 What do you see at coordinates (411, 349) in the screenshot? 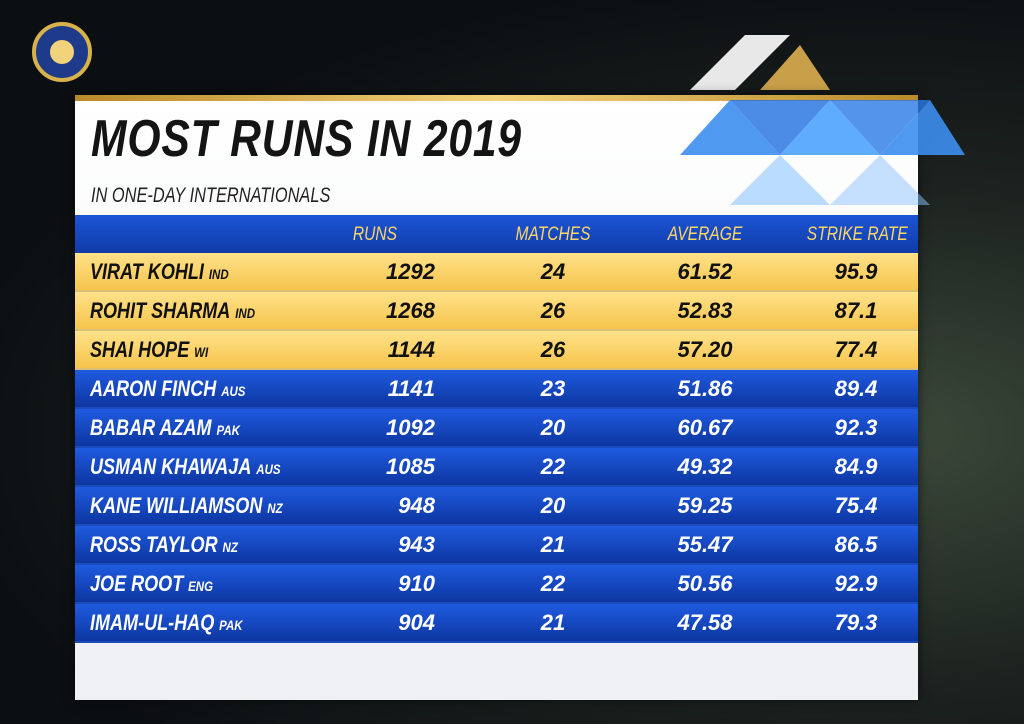
I see `stat-cell: 1144` at bounding box center [411, 349].